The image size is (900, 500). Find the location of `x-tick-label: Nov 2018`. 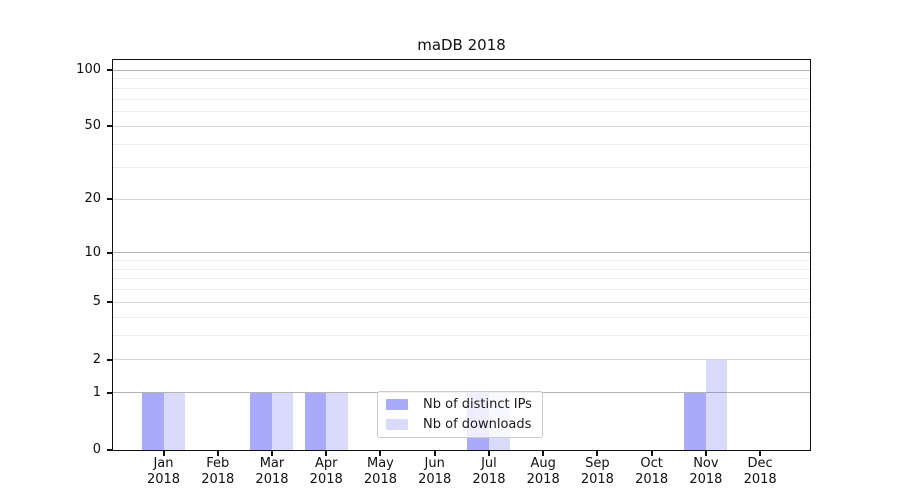

x-tick-label: Nov 2018 is located at coordinates (706, 472).